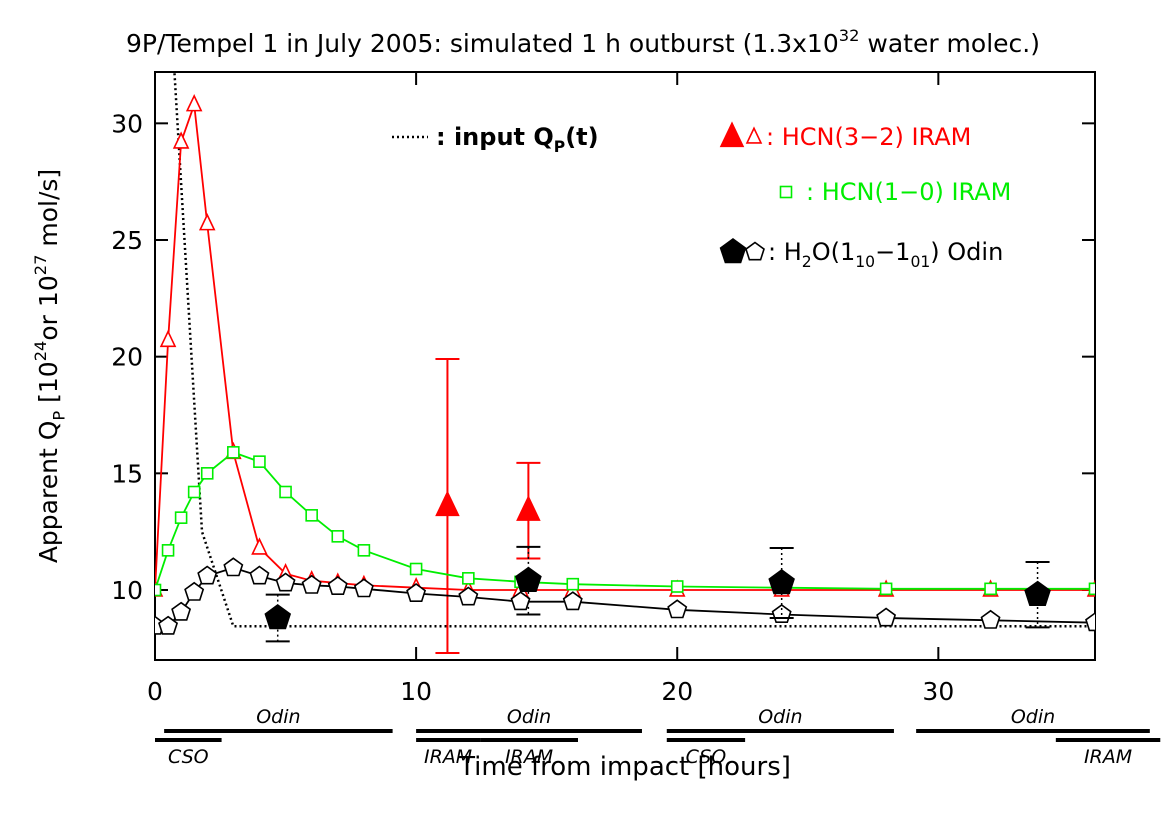 The height and width of the screenshot is (821, 1167). I want to click on text-segment: 27, so click(40, 265).